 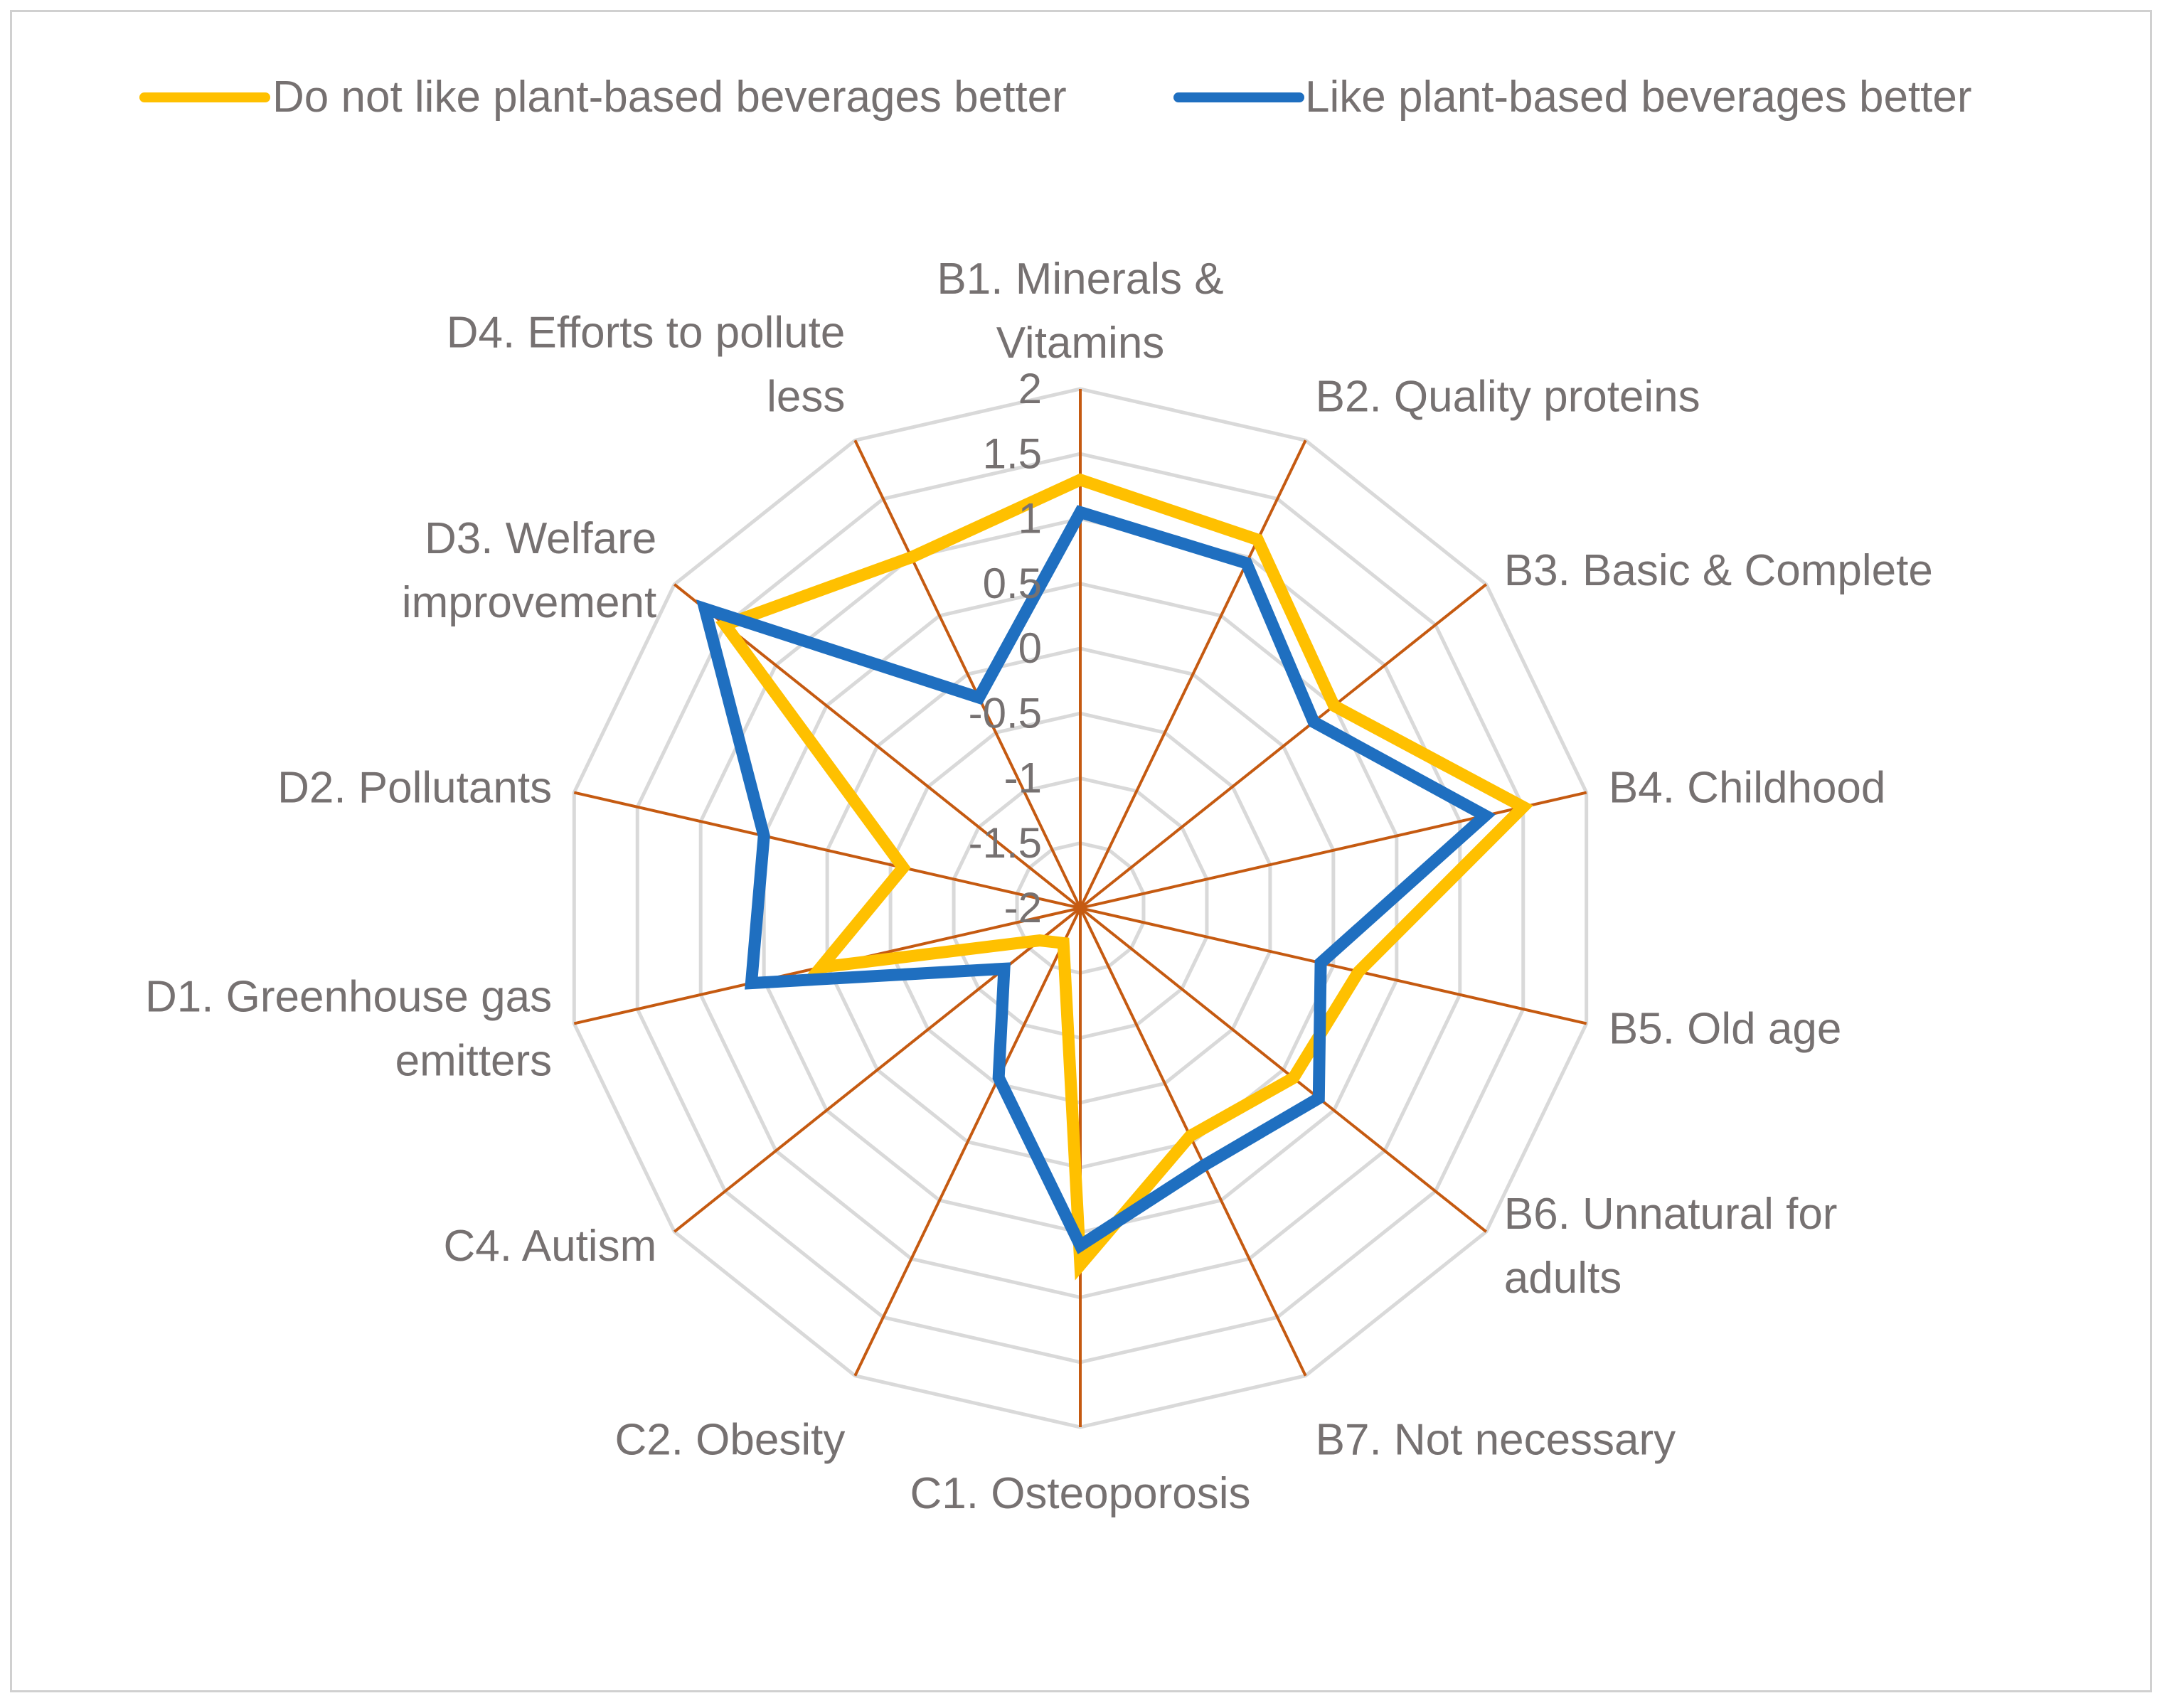 What do you see at coordinates (1671, 1246) in the screenshot?
I see `category-label: B6. Unnatural for adults` at bounding box center [1671, 1246].